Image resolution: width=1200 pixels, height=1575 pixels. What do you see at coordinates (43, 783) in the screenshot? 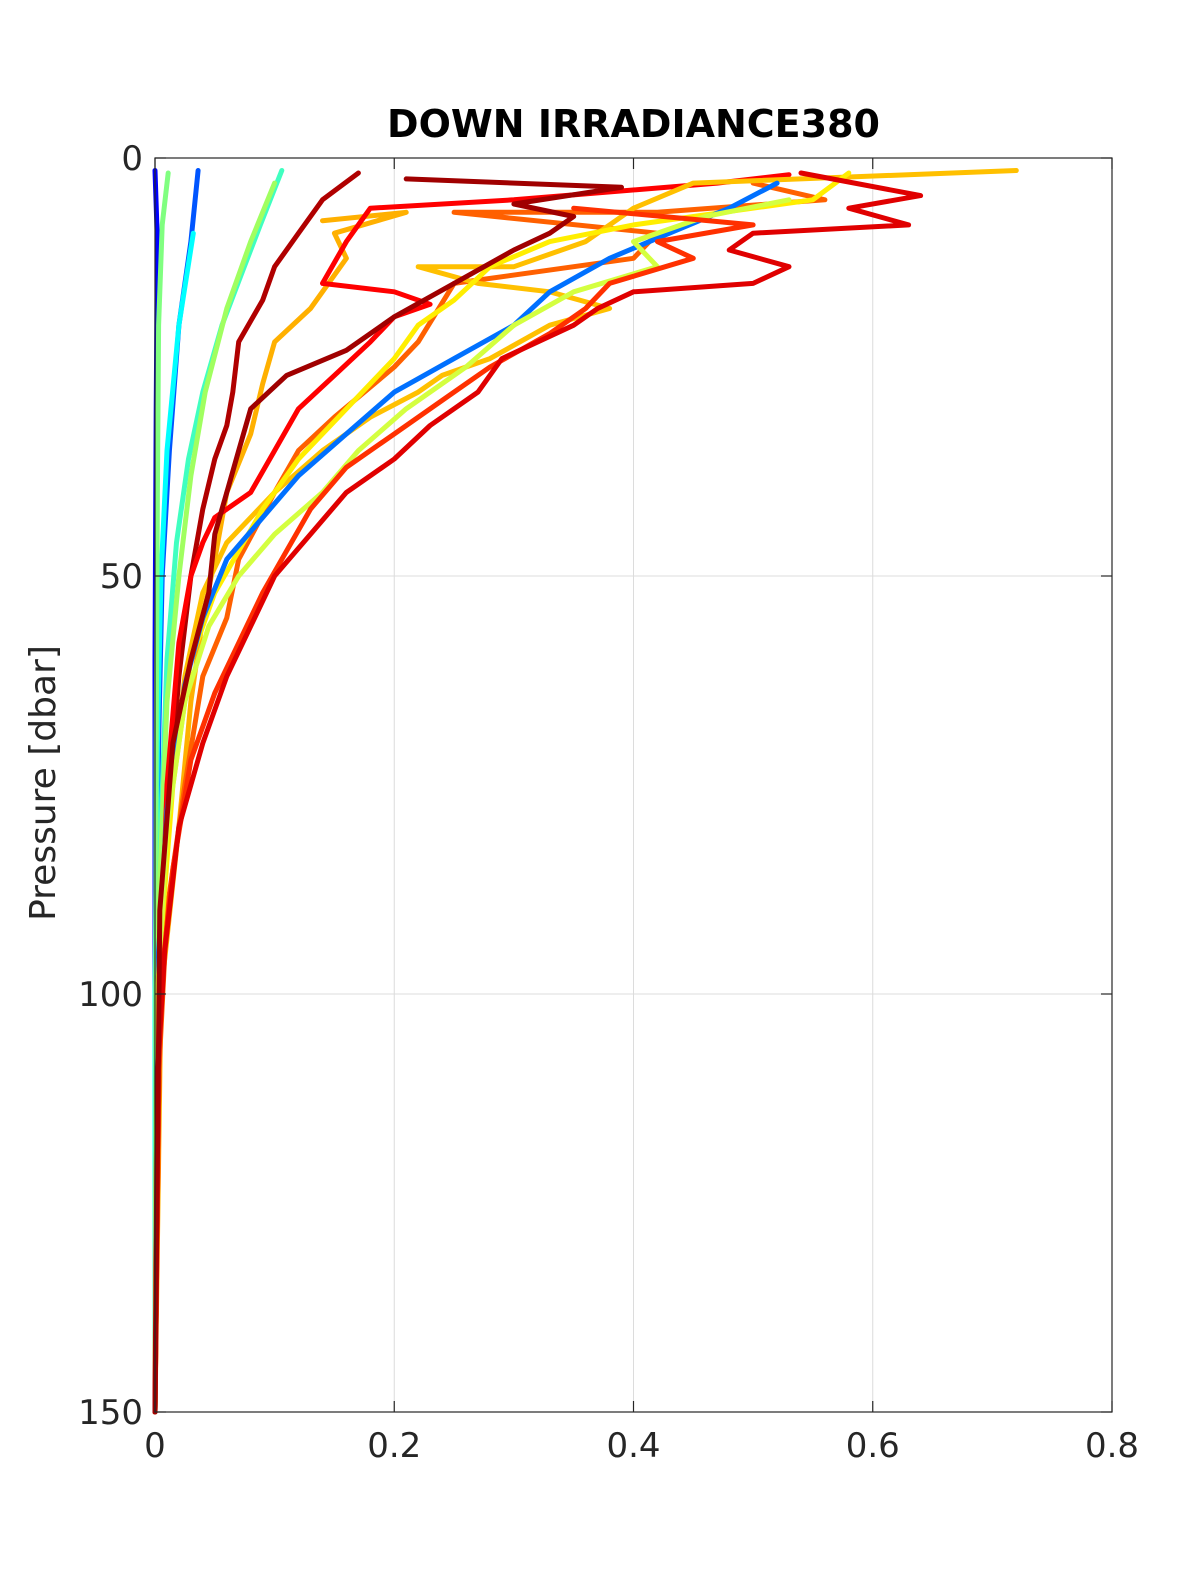
I see `y-axis-label: Pressure [dbar]` at bounding box center [43, 783].